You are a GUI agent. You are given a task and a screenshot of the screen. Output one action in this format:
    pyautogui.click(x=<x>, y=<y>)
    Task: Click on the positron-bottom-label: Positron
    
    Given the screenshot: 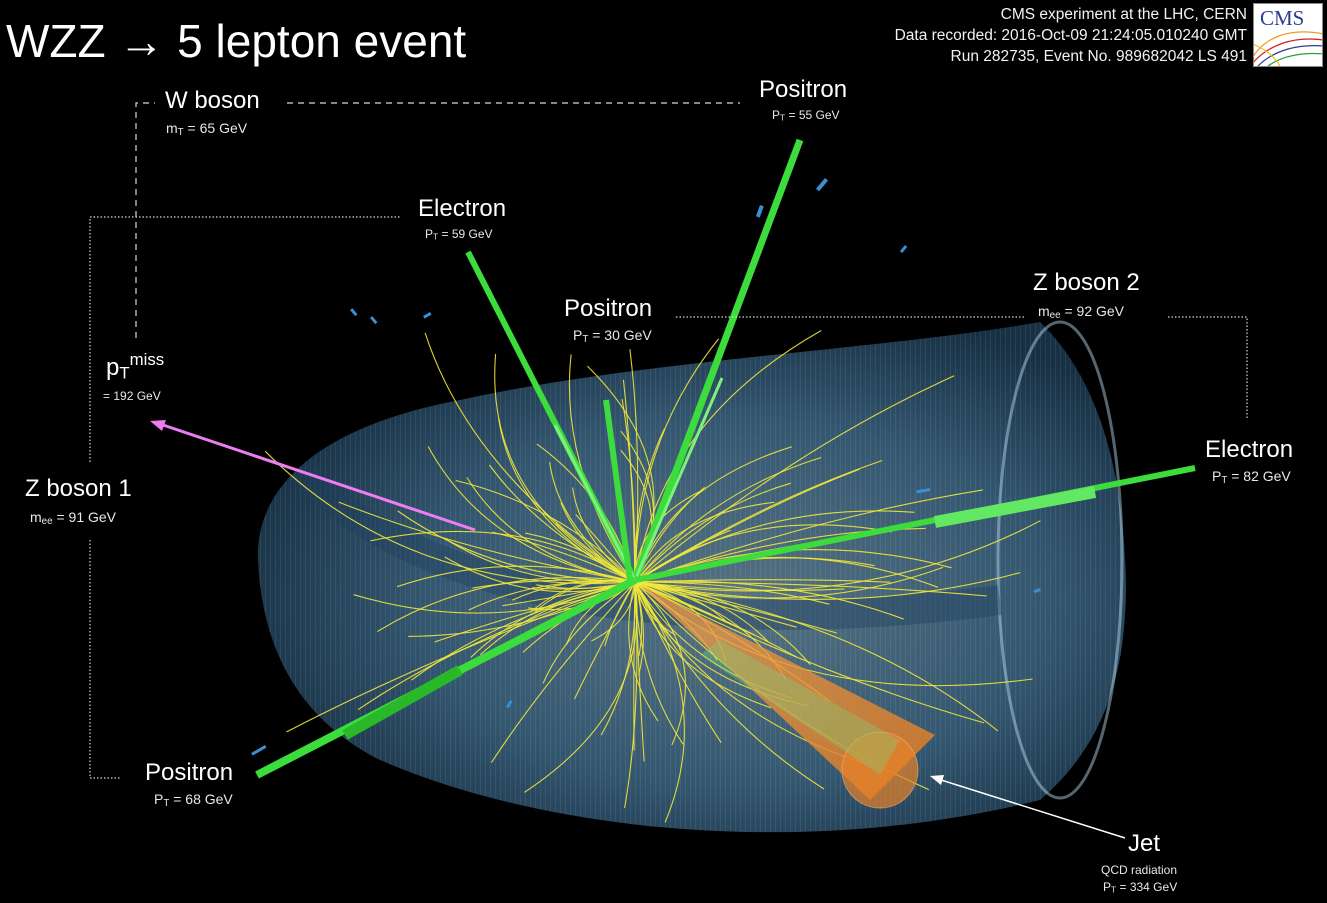 What is the action you would take?
    pyautogui.click(x=189, y=772)
    